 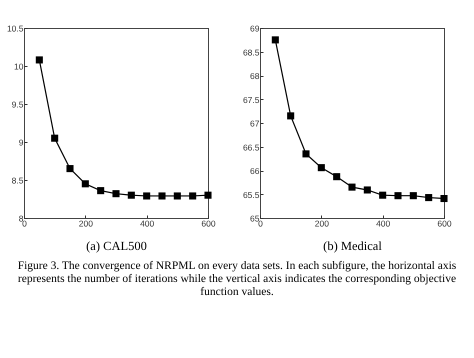 I want to click on y-tick-label: 65, so click(x=255, y=219).